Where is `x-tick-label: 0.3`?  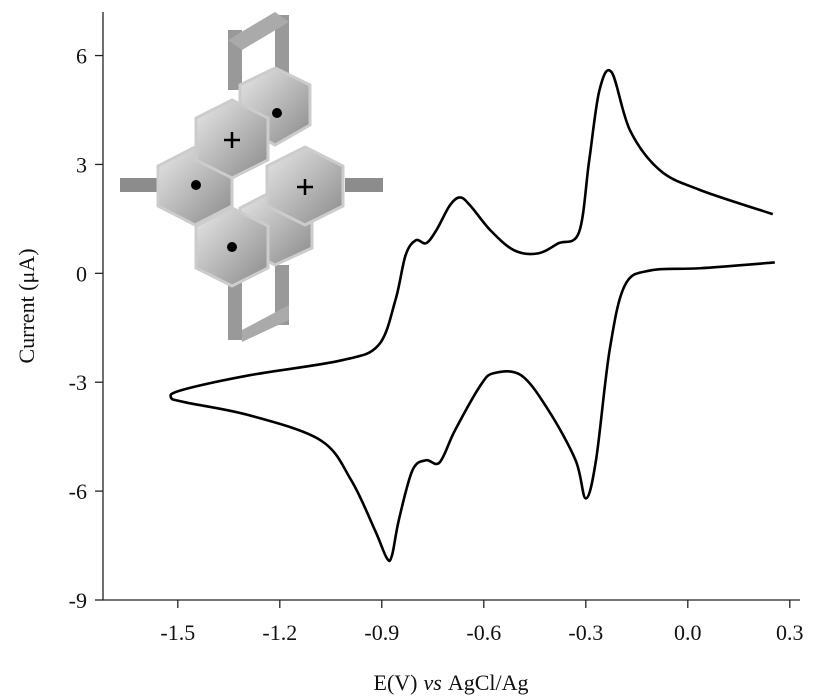 x-tick-label: 0.3 is located at coordinates (790, 632).